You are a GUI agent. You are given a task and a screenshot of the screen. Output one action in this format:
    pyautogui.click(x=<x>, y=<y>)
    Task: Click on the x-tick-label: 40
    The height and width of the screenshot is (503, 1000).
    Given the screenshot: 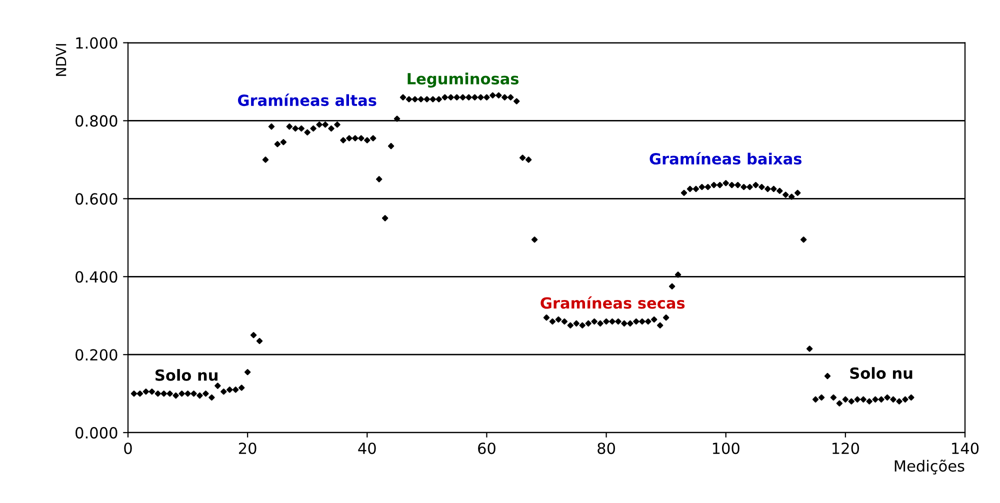 What is the action you would take?
    pyautogui.click(x=367, y=448)
    